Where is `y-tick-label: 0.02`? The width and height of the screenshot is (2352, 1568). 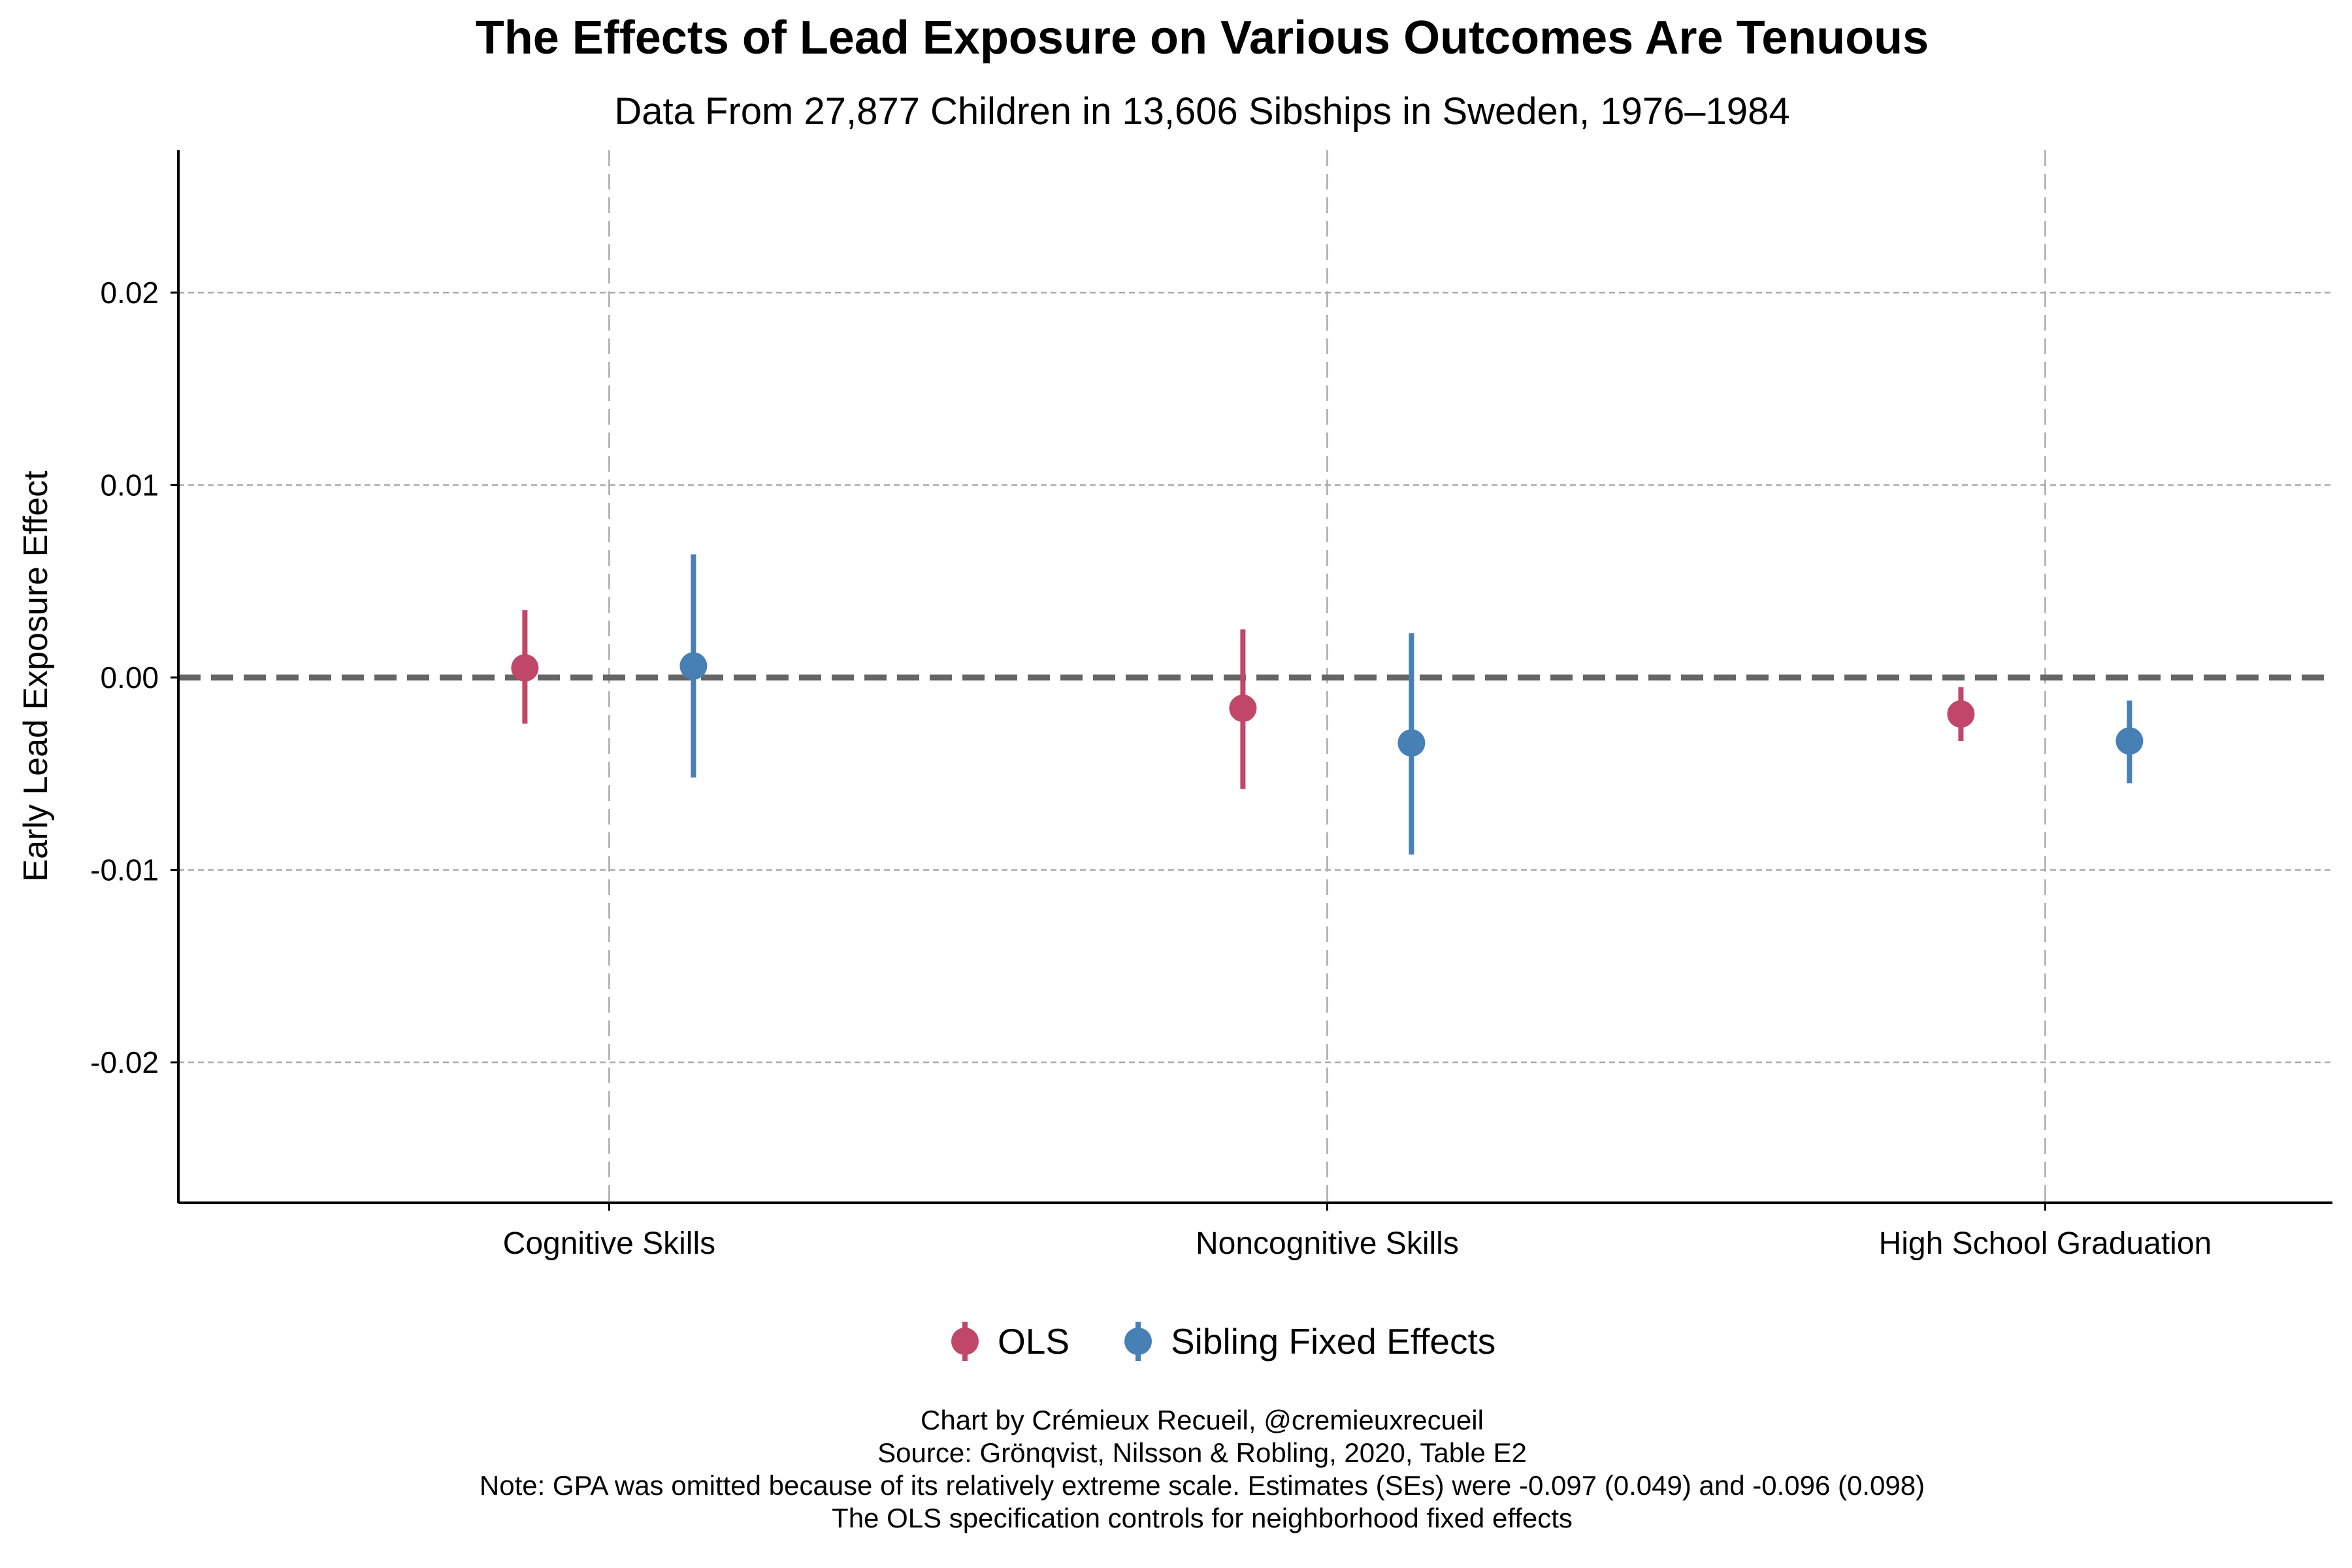 y-tick-label: 0.02 is located at coordinates (129, 293).